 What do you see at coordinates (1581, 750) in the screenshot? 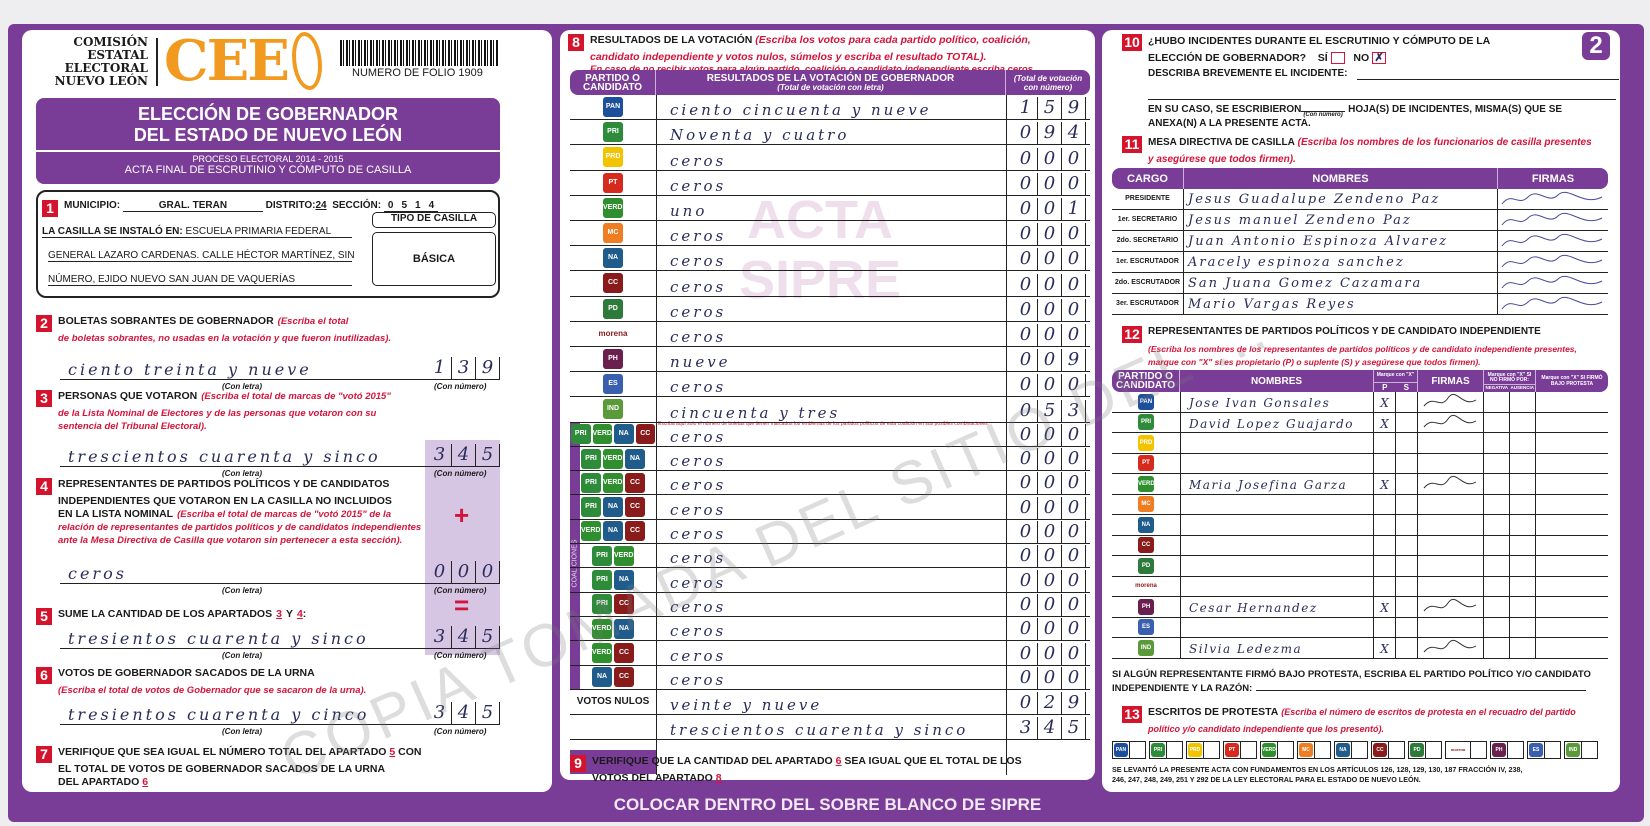
I see `protest-box: IND` at bounding box center [1581, 750].